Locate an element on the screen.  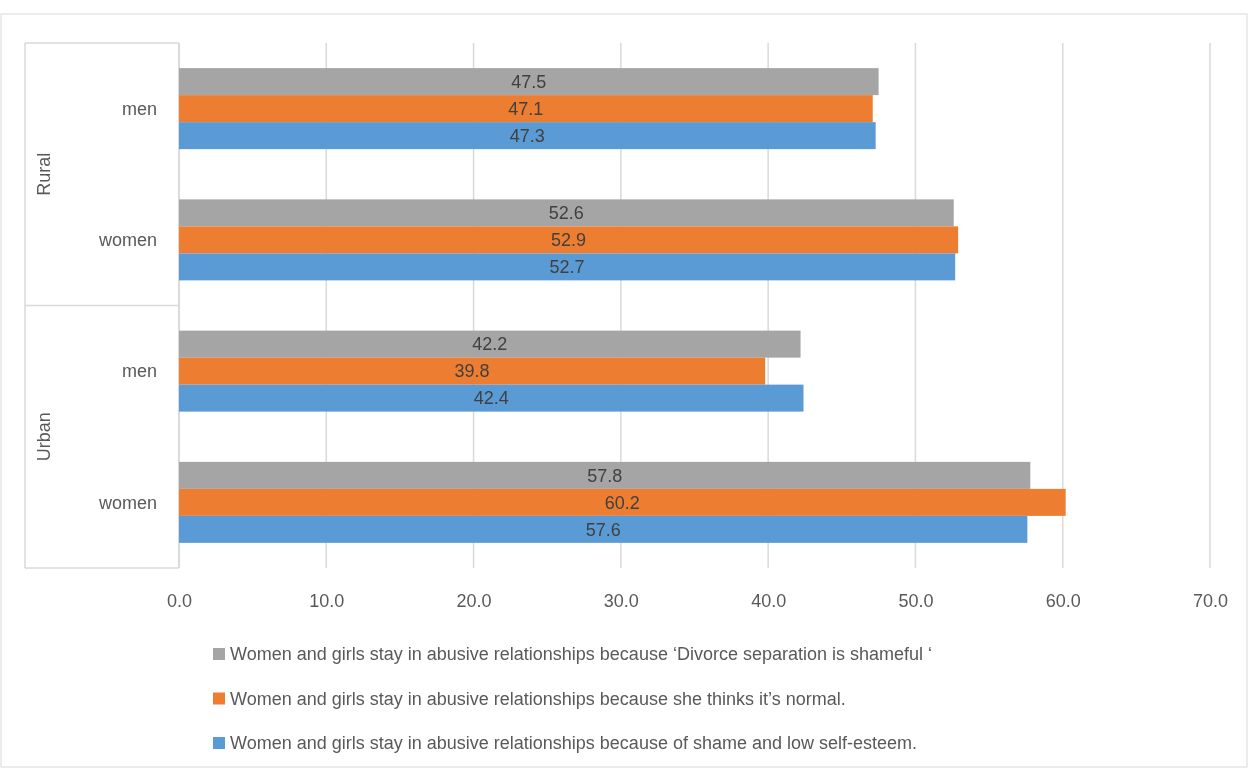
text: Urban is located at coordinates (44, 437).